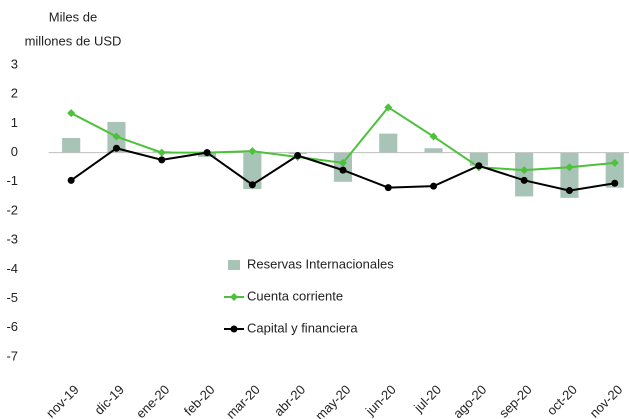 This screenshot has height=419, width=629. What do you see at coordinates (14, 93) in the screenshot?
I see `y-tick-label: 2` at bounding box center [14, 93].